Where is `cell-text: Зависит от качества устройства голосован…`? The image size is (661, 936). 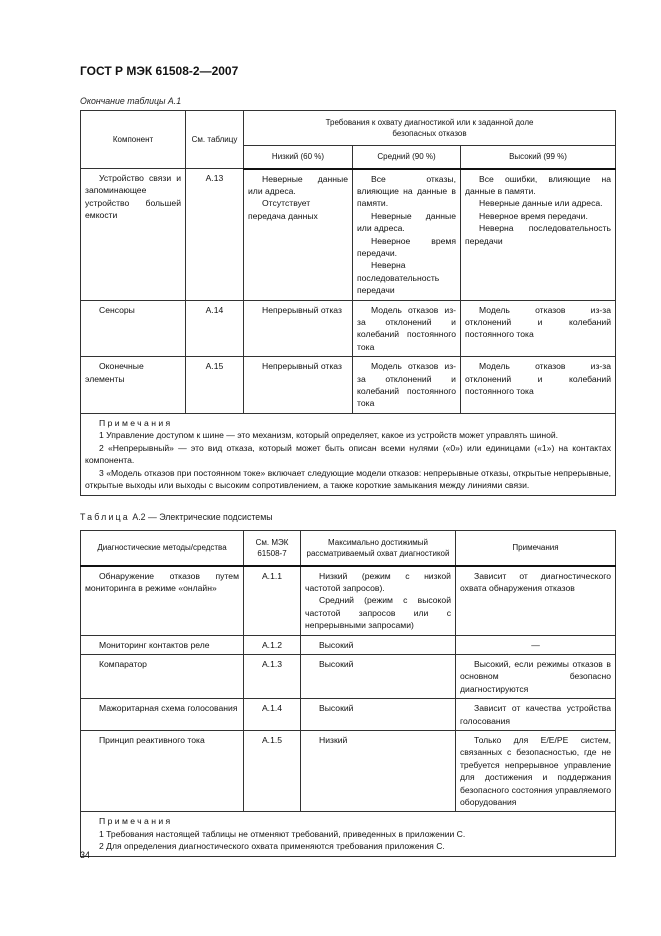
cell-text: Зависит от качества устройства голосован… is located at coordinates (535, 714).